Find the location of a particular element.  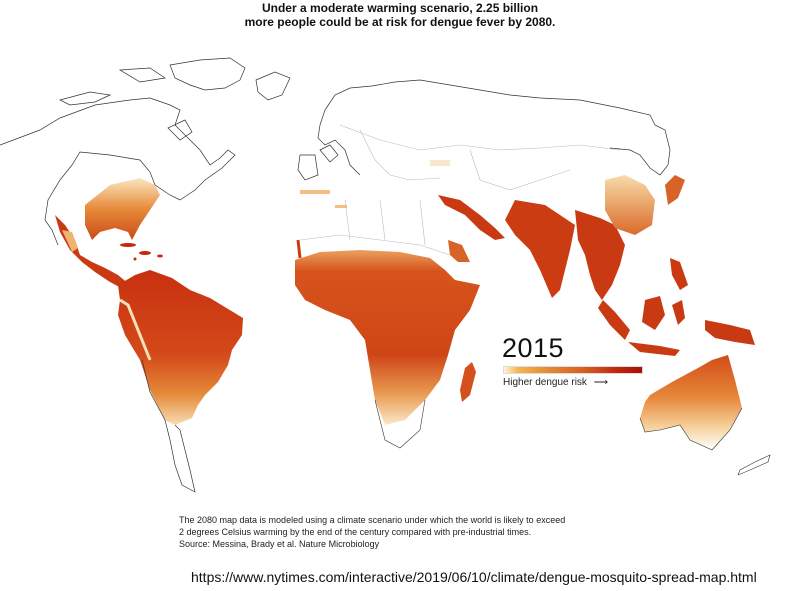

region-south-america is located at coordinates (180, 347).